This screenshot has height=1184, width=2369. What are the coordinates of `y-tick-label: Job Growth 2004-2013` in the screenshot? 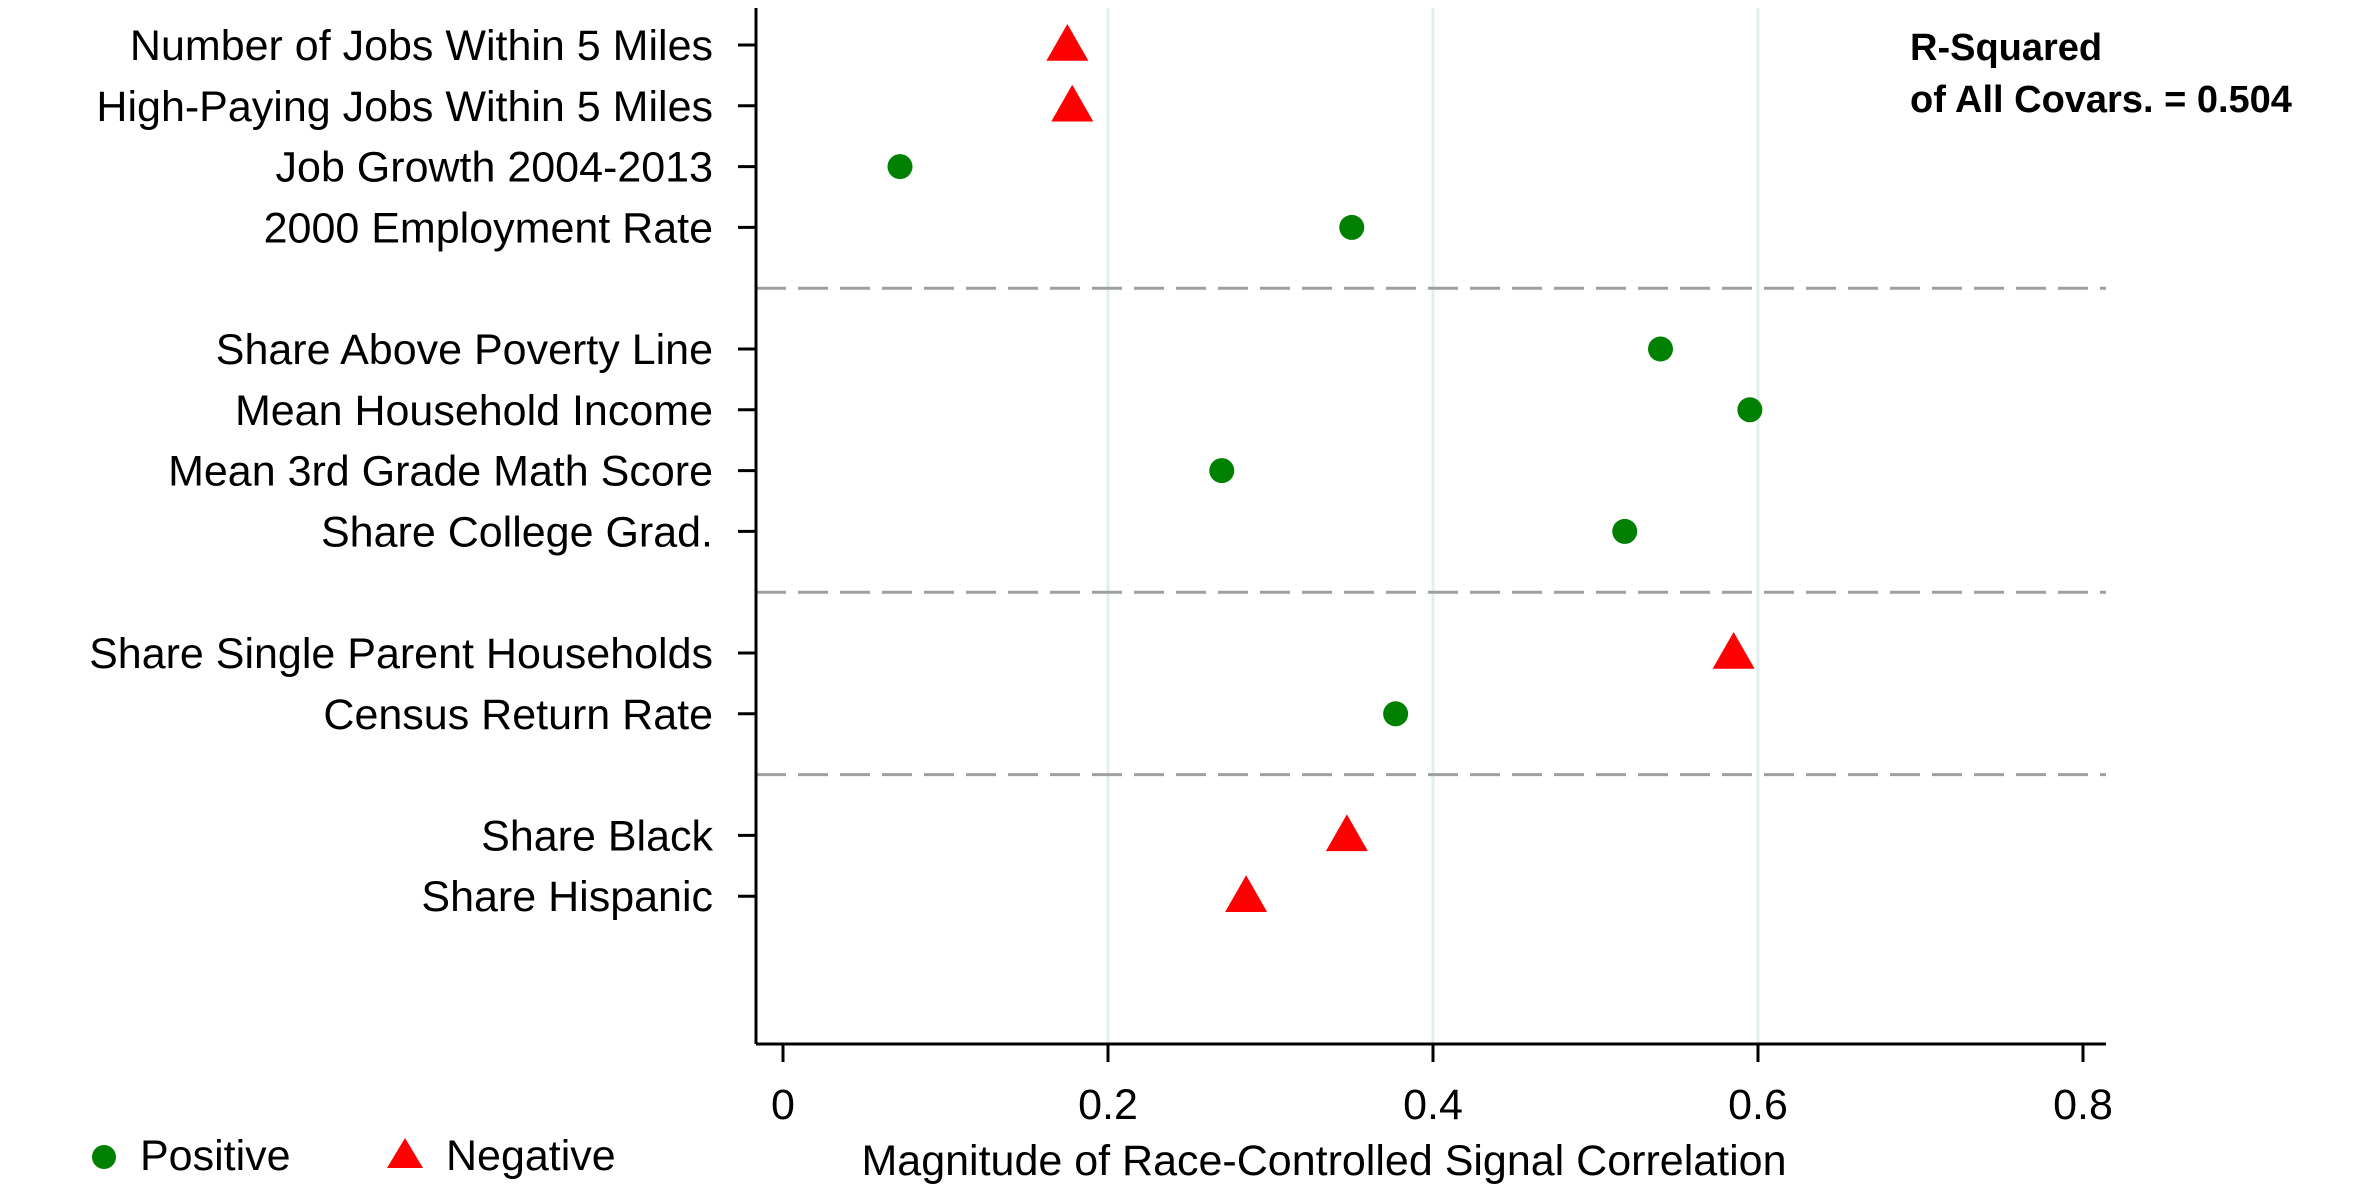 It's located at (494, 168).